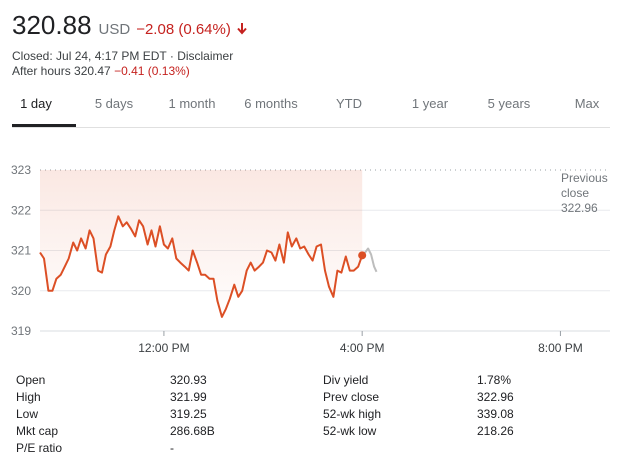 Image resolution: width=621 pixels, height=473 pixels. I want to click on tab-1-year: 1 year, so click(430, 103).